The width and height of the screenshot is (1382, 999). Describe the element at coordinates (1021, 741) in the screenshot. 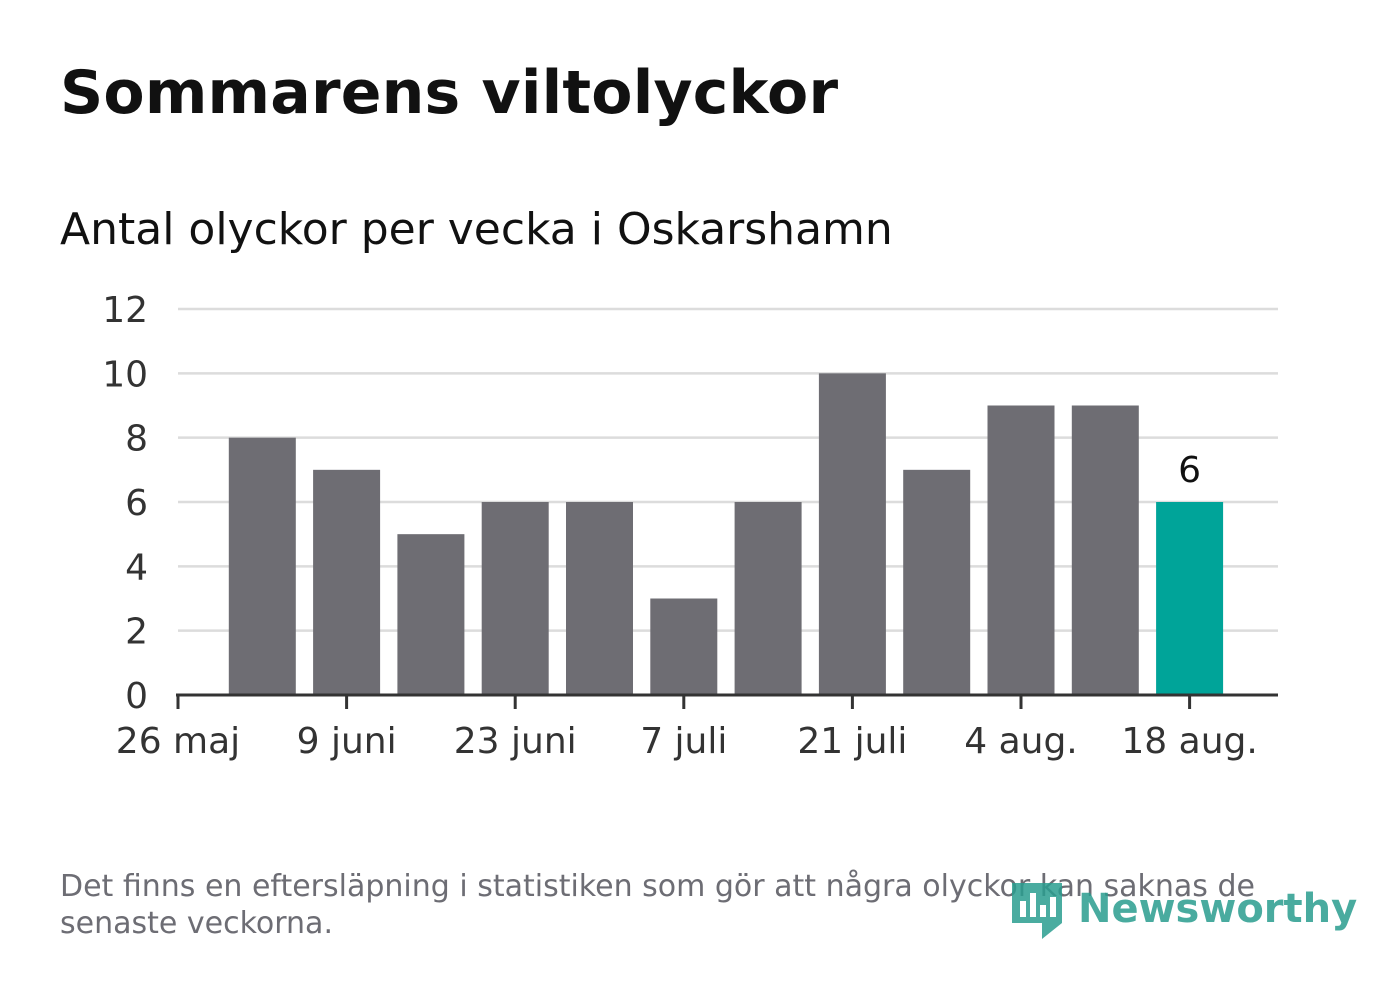

I see `x-tick-label: 4 aug.` at that location.